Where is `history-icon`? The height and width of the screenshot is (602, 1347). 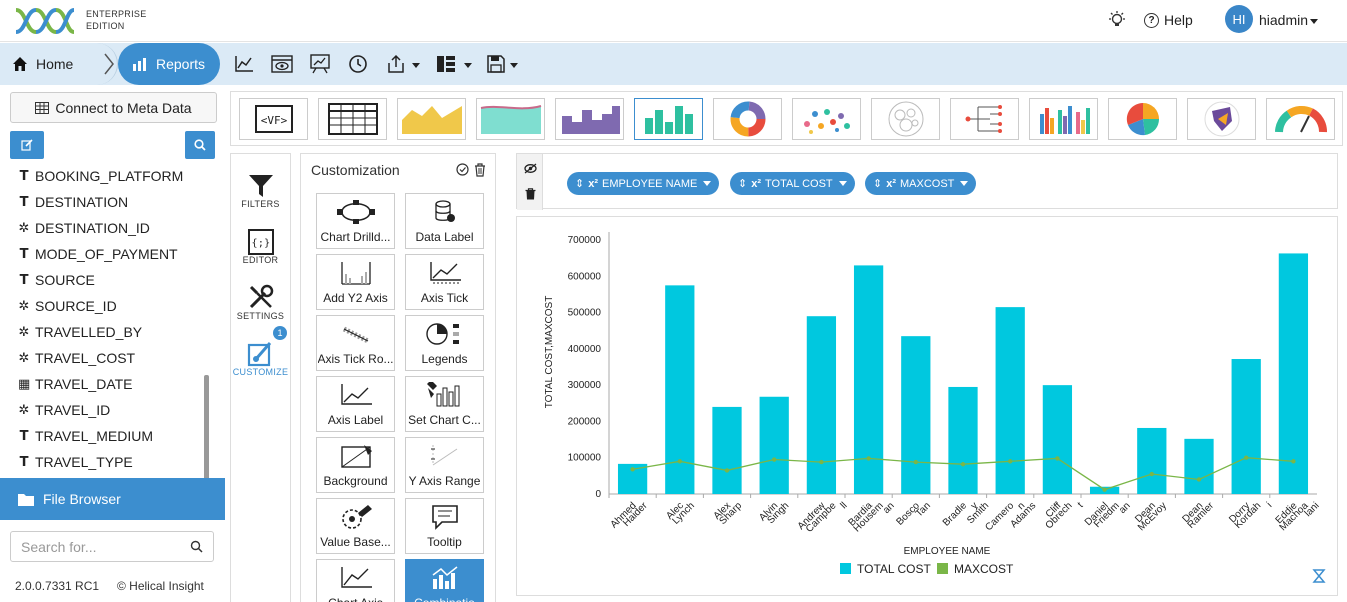 history-icon is located at coordinates (358, 64).